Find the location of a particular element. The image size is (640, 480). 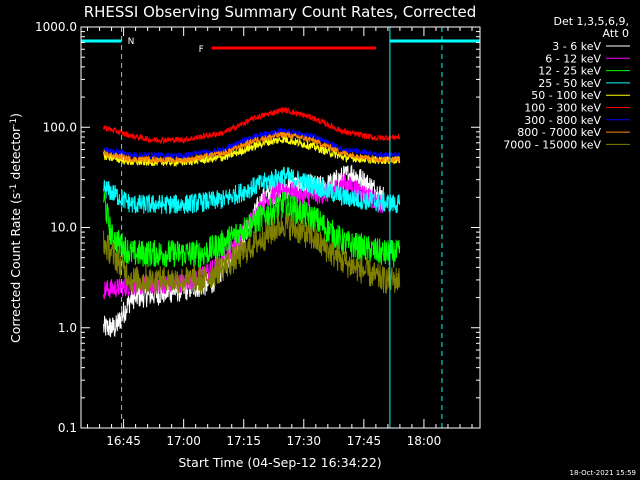

legend-label-2: 6 - 12 keV is located at coordinates (573, 58).